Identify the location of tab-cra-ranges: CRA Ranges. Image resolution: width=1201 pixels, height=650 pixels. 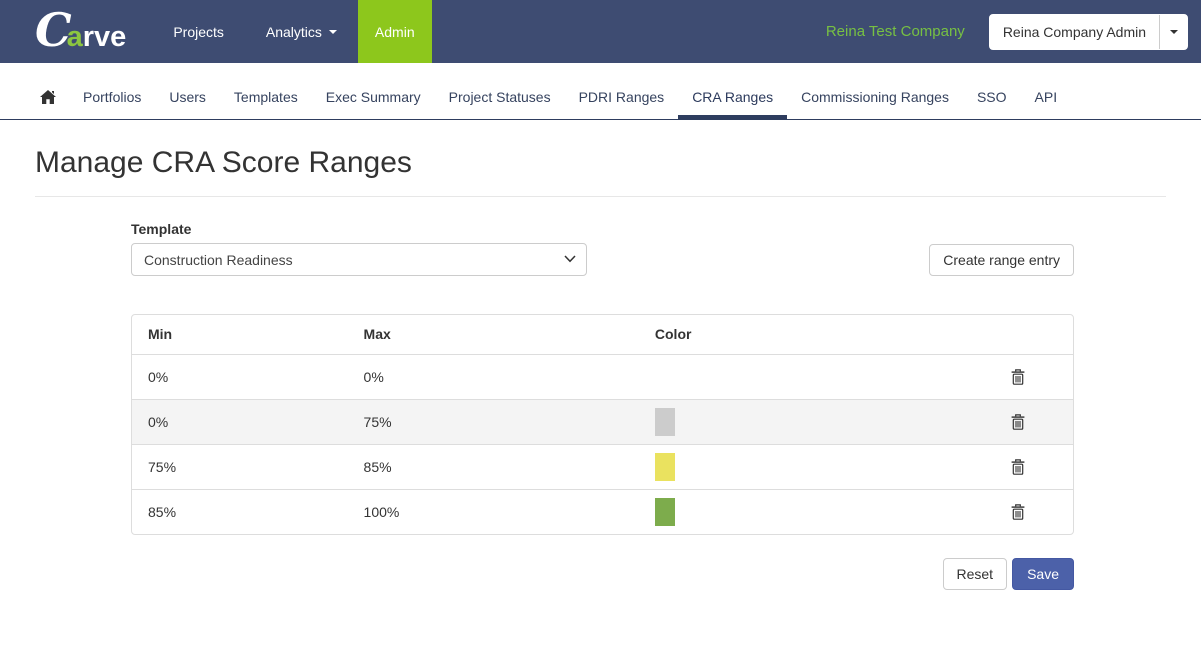
(732, 104).